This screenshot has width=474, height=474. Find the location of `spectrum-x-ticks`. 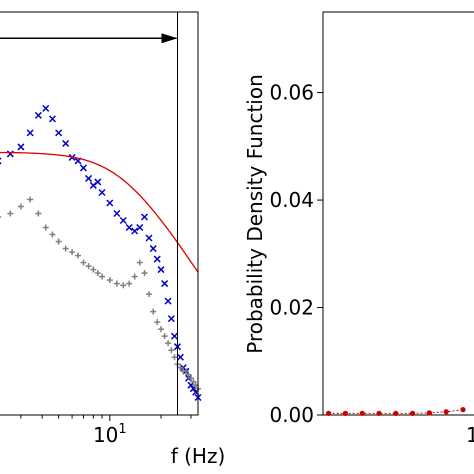

spectrum-x-ticks is located at coordinates (106, 418).